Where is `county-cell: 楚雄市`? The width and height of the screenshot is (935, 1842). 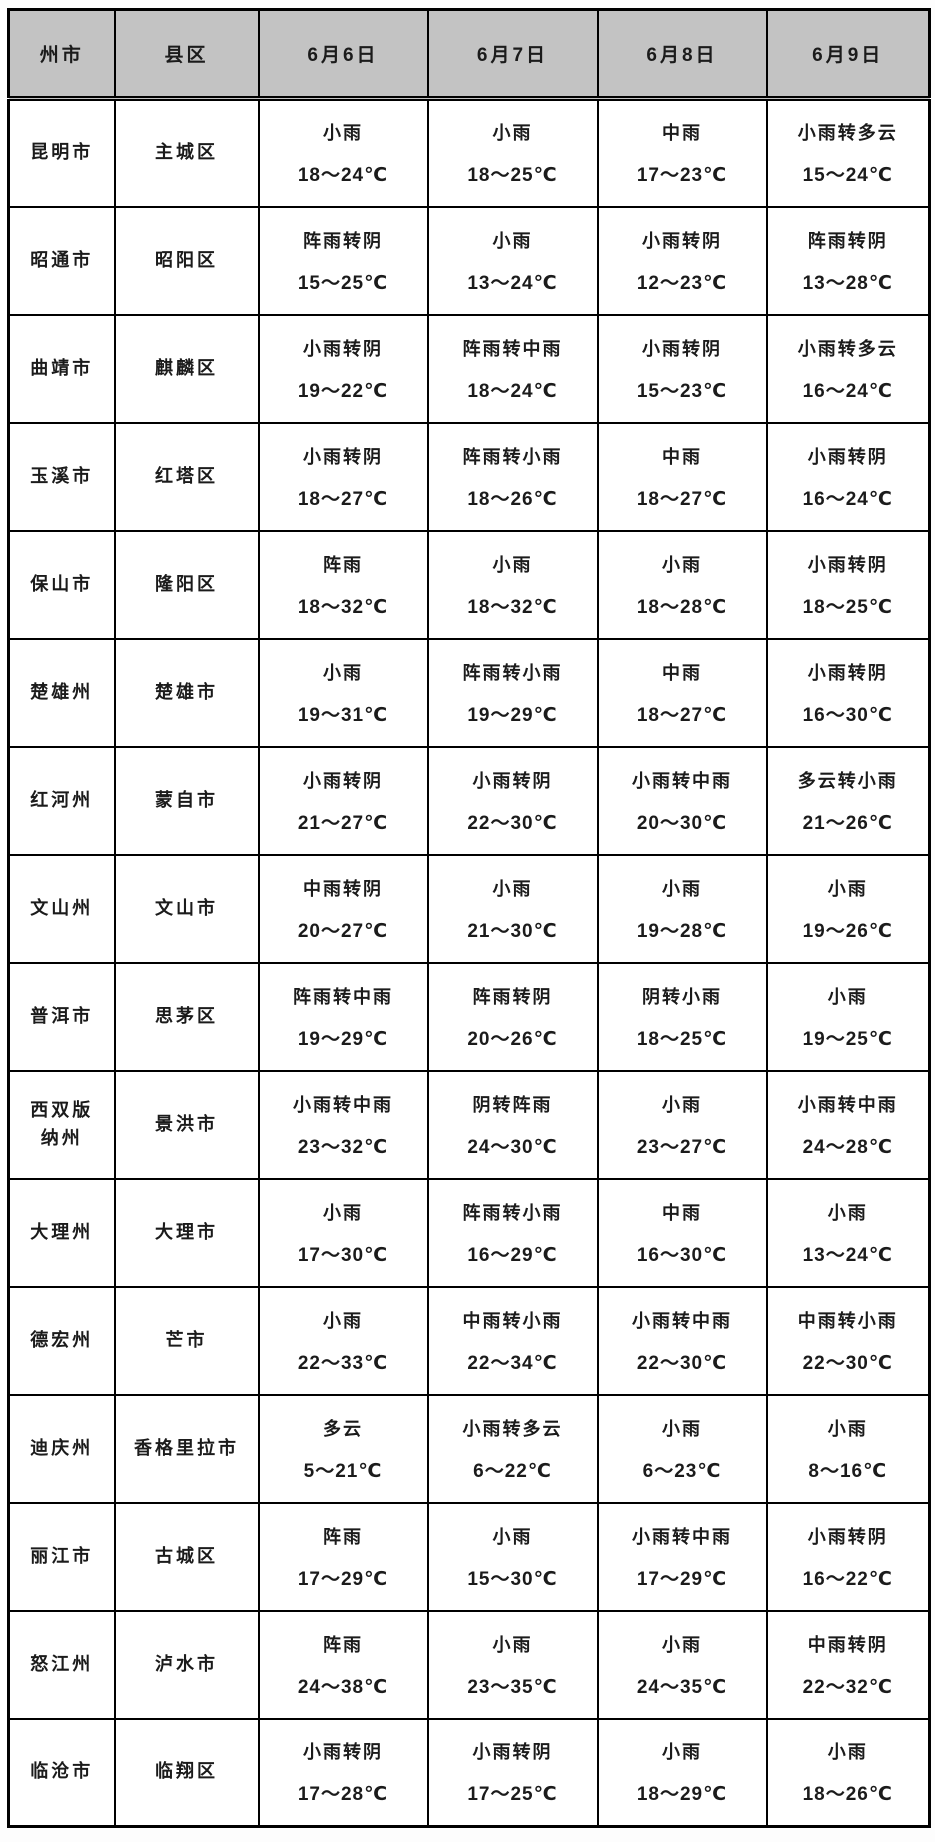
county-cell: 楚雄市 is located at coordinates (186, 692).